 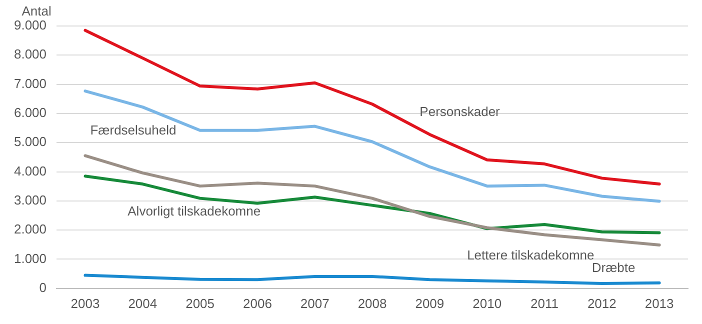 I want to click on y-tick-label: 0, so click(x=43, y=287).